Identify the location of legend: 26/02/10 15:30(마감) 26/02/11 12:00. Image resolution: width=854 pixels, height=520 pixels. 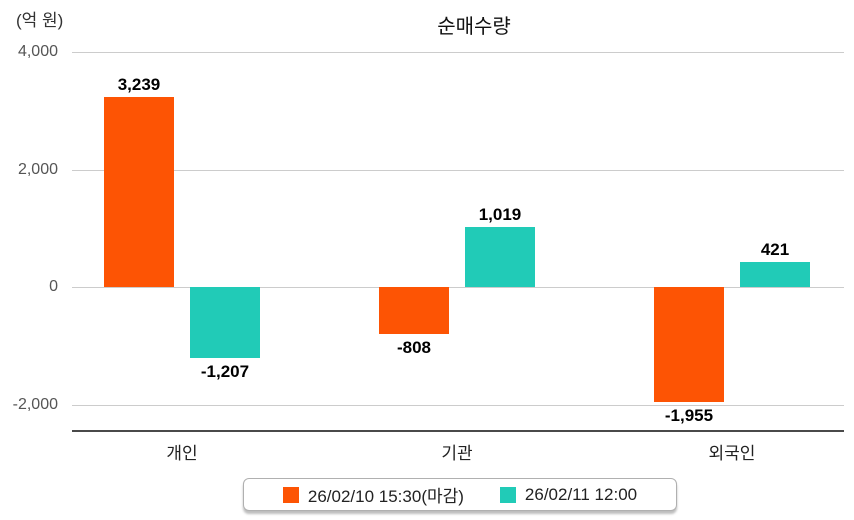
(460, 494).